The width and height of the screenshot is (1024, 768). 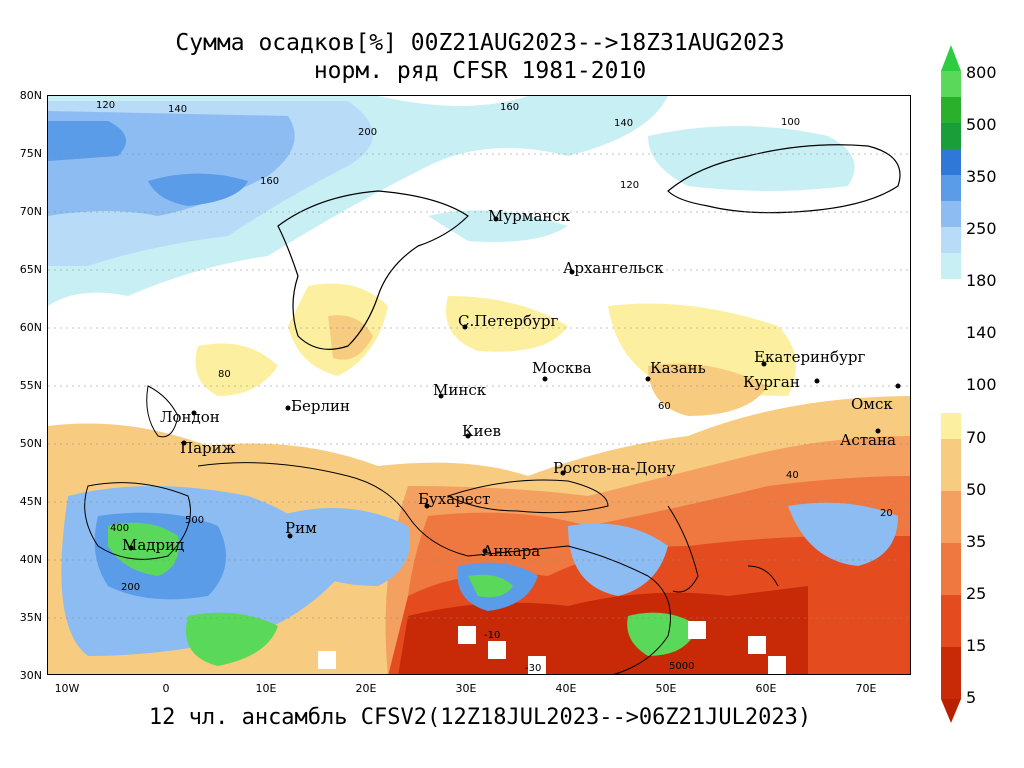 What do you see at coordinates (872, 404) in the screenshot?
I see `city-label: Омск` at bounding box center [872, 404].